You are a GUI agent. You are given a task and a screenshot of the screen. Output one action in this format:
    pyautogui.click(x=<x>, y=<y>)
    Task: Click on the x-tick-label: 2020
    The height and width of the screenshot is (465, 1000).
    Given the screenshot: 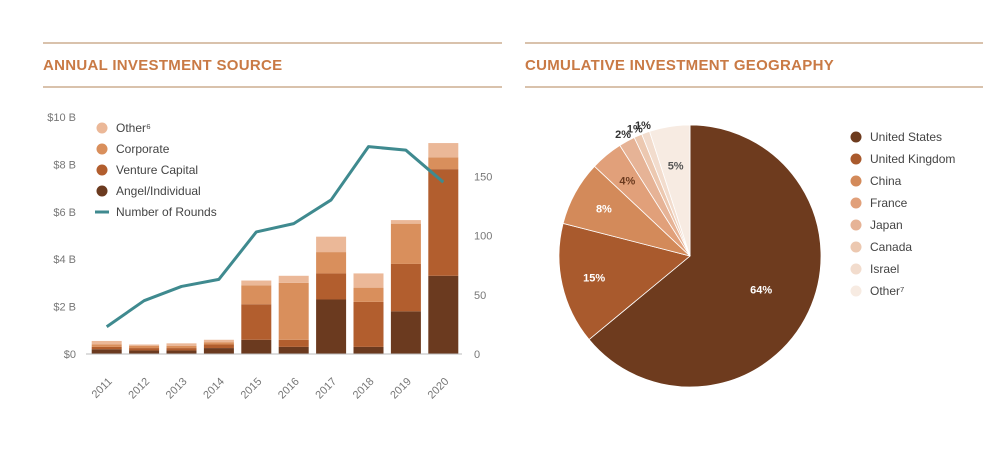 What is the action you would take?
    pyautogui.click(x=439, y=389)
    